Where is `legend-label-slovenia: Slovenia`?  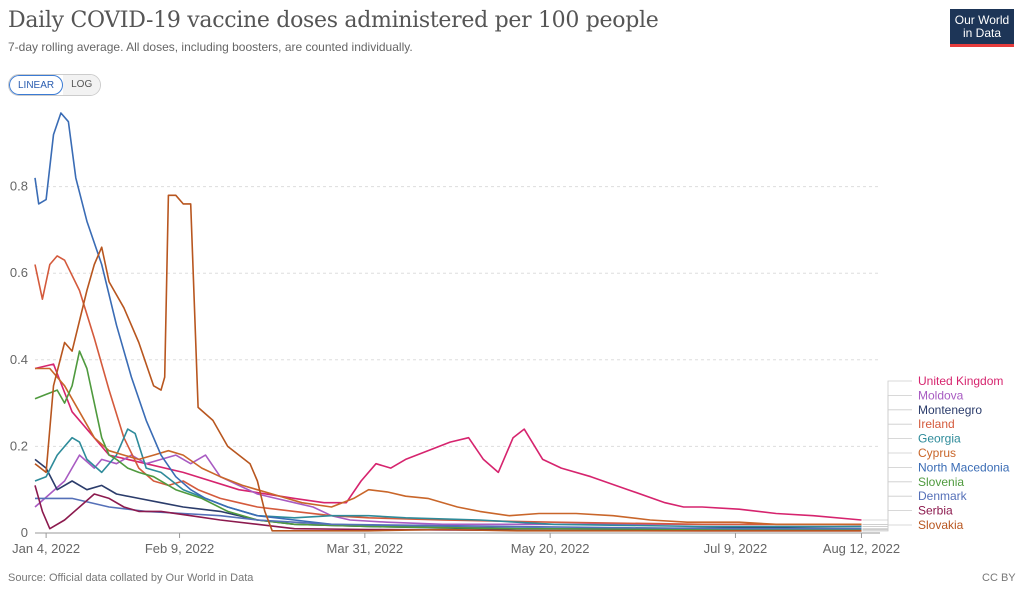
legend-label-slovenia: Slovenia is located at coordinates (941, 482).